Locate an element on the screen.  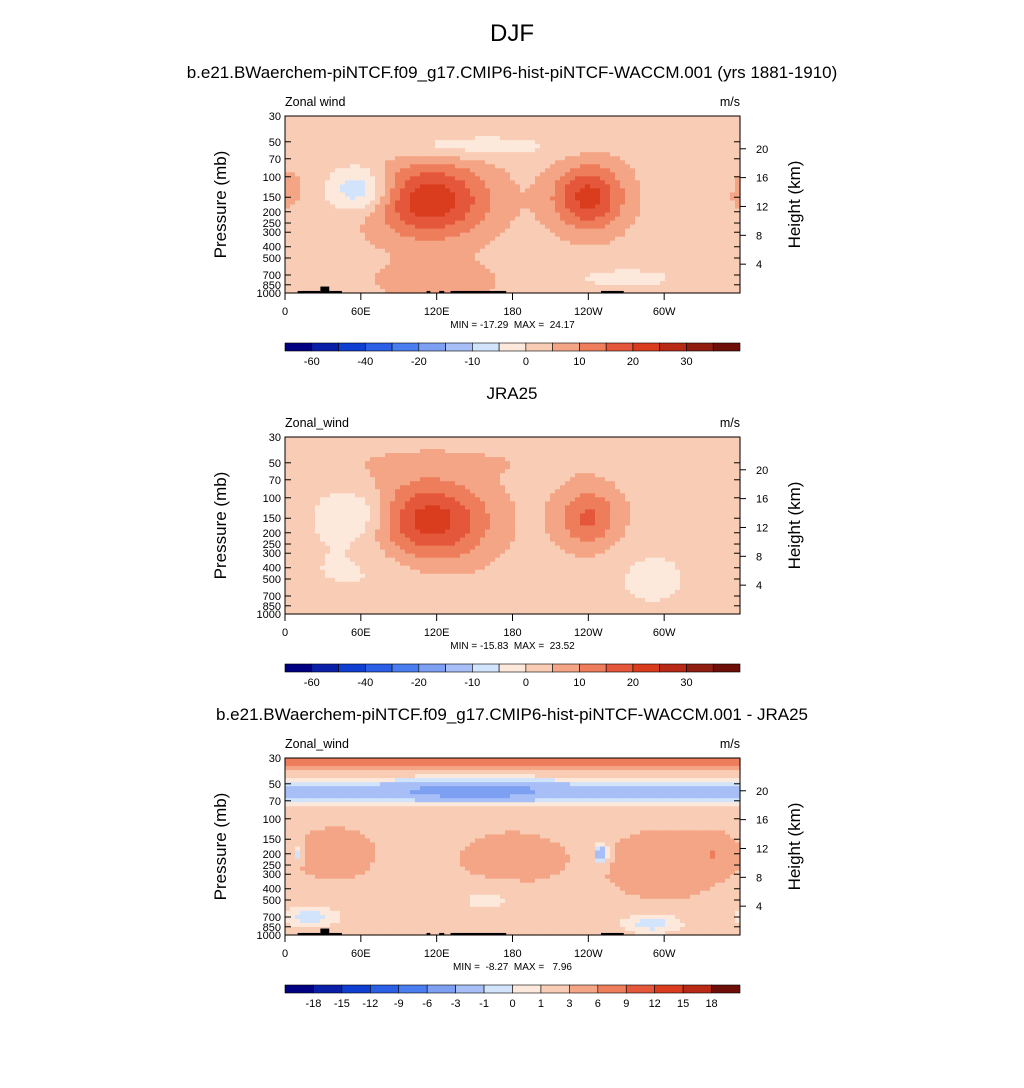
colorbar-swatch is located at coordinates (699, 347).